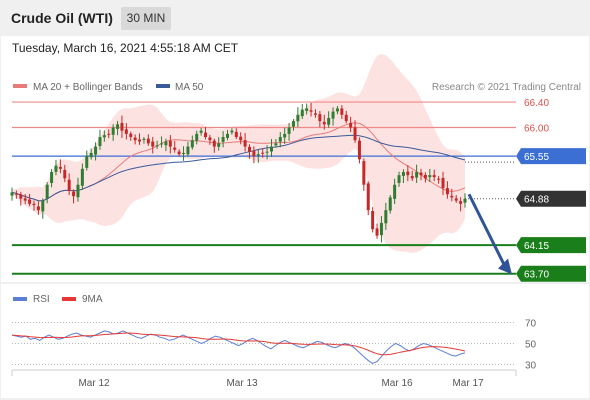 Image resolution: width=590 pixels, height=400 pixels. I want to click on level-labels: 66.40 66.00 65.55 64.88 64.15 63.70, so click(551, 190).